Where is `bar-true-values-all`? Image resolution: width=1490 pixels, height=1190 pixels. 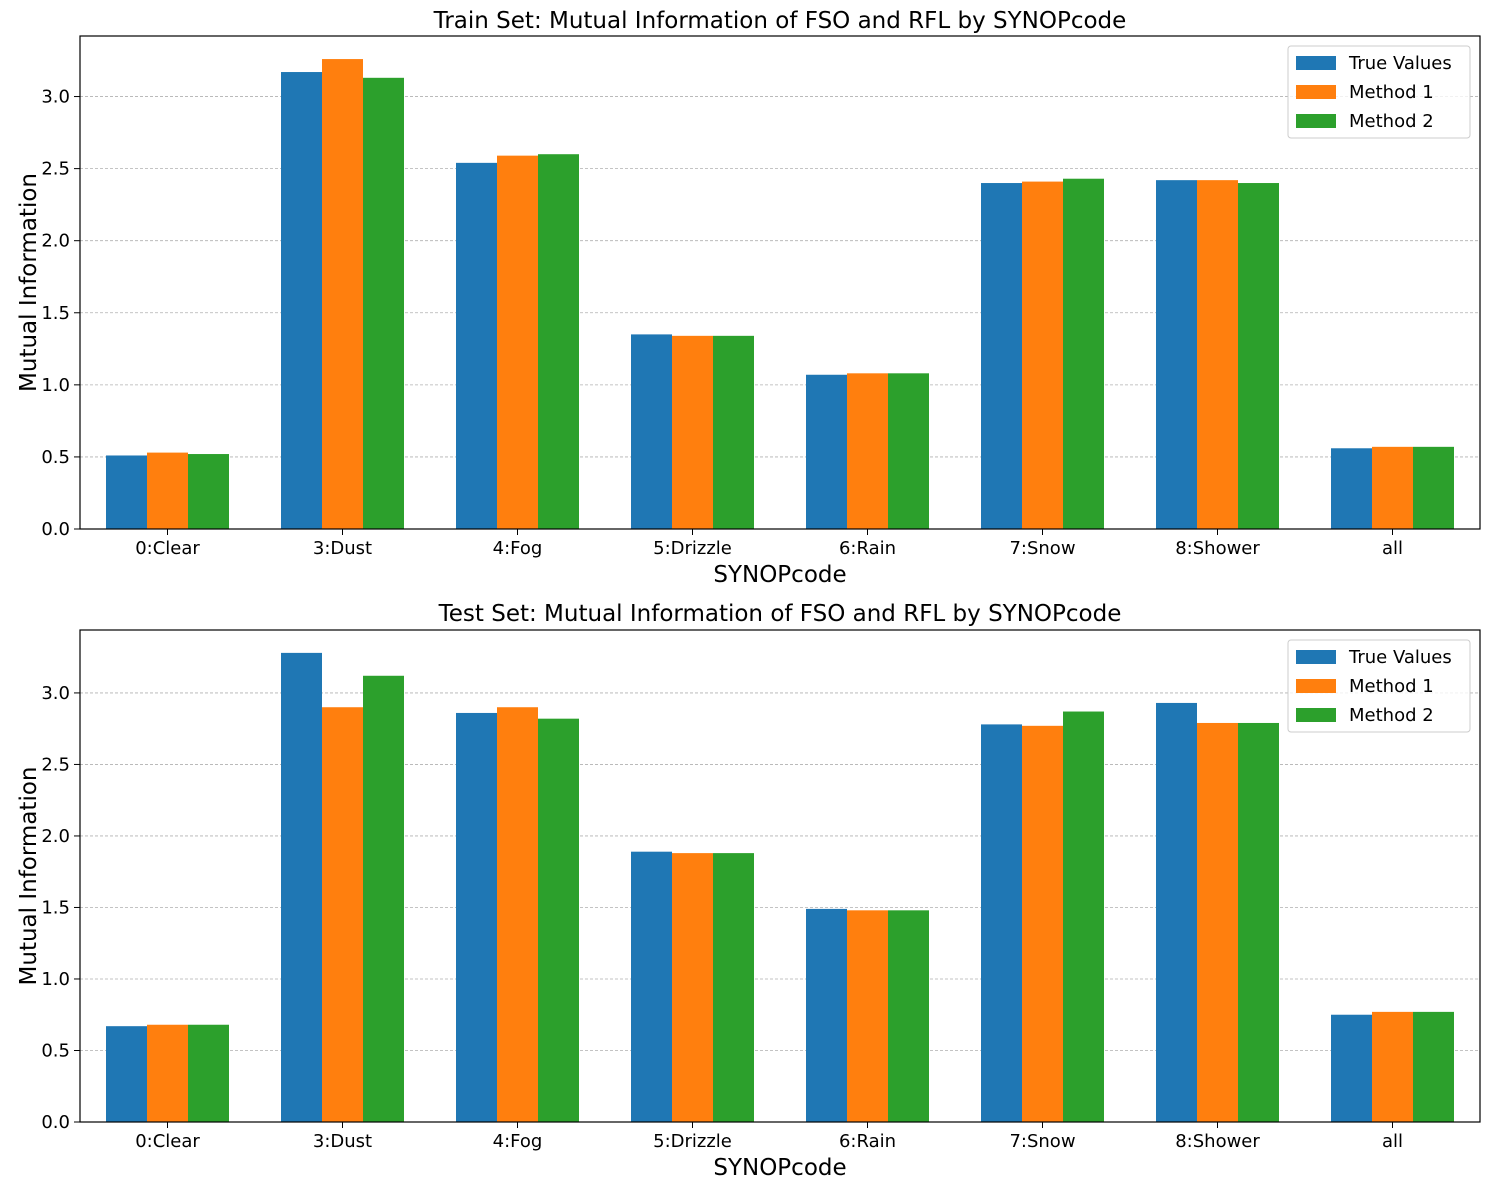
bar-true-values-all is located at coordinates (1351, 488).